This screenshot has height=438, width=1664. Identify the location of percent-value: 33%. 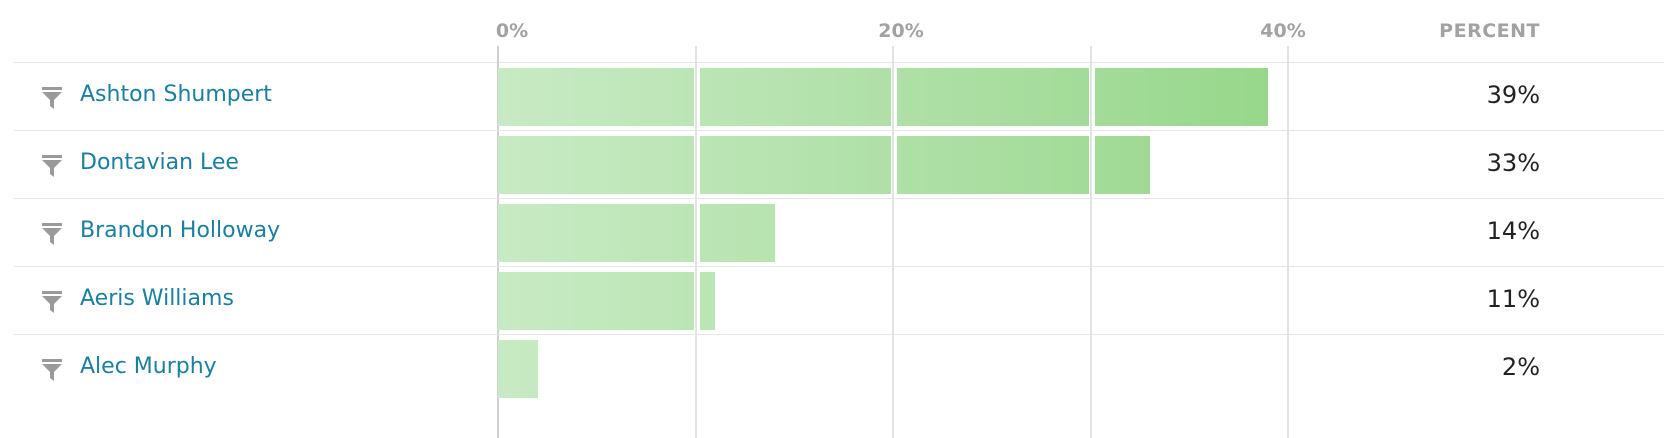
(1513, 163).